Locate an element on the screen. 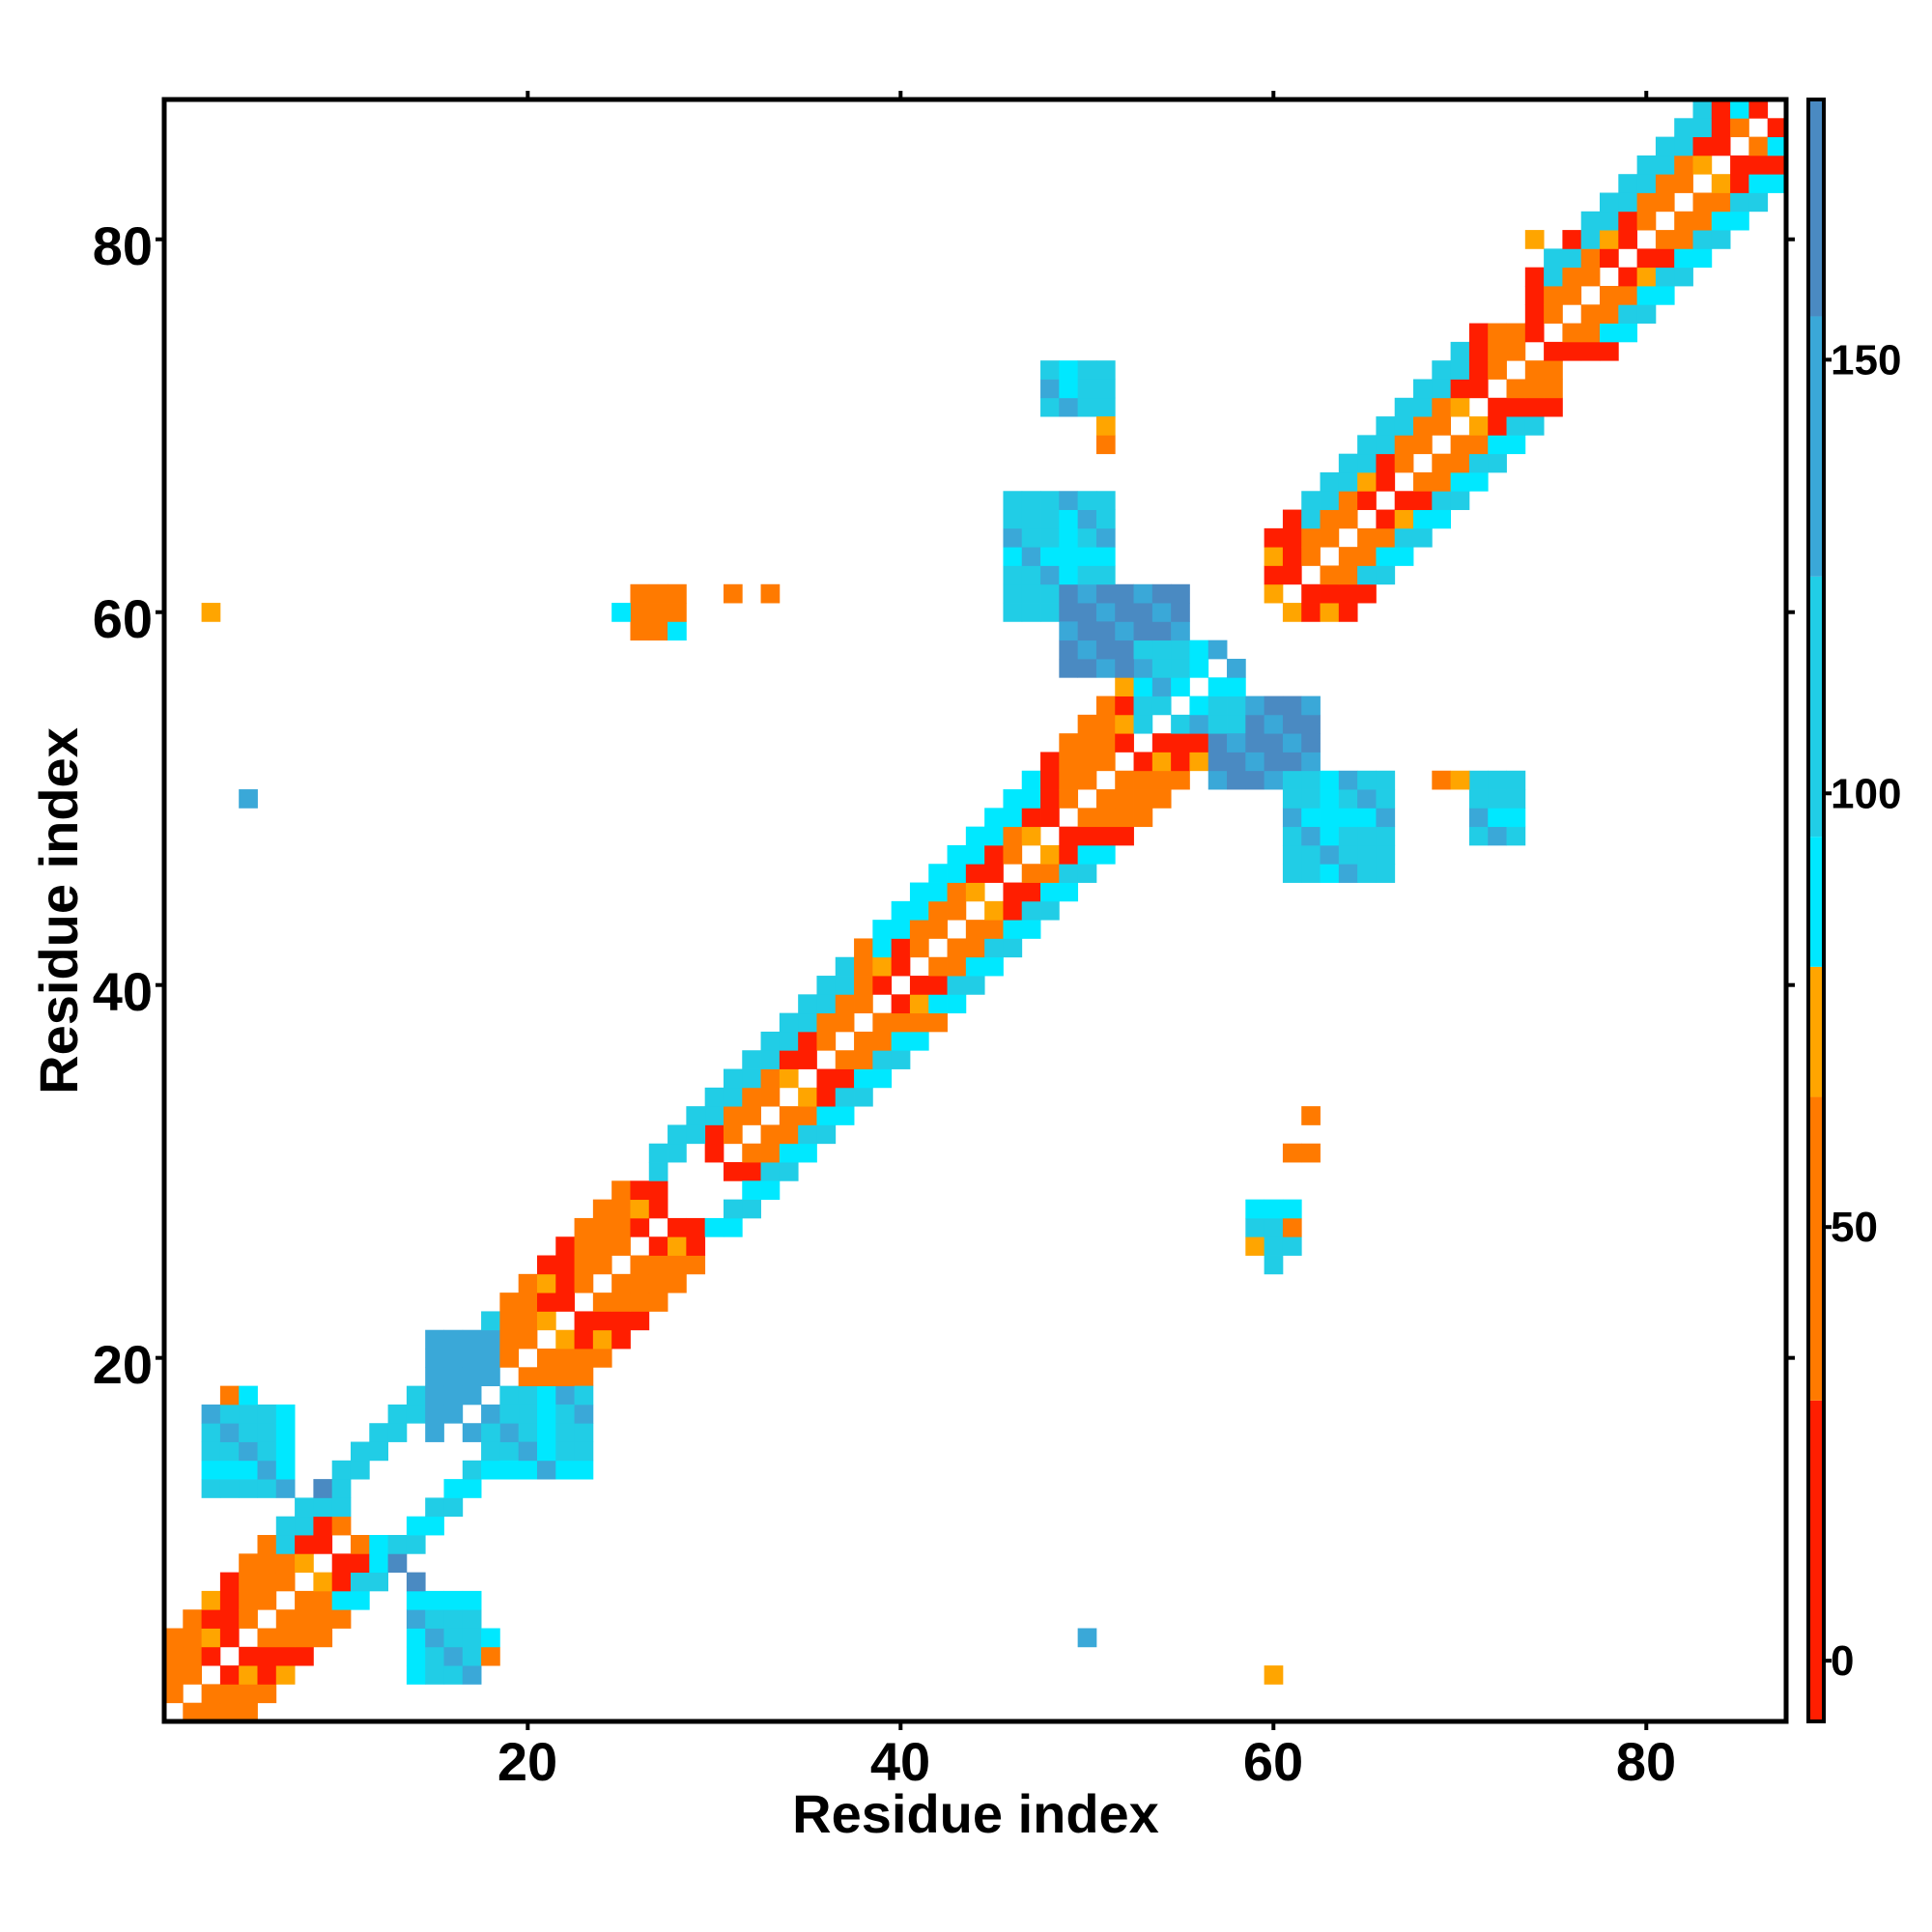  x-tick-labels: 20 40 60 80 is located at coordinates (1086, 1761).